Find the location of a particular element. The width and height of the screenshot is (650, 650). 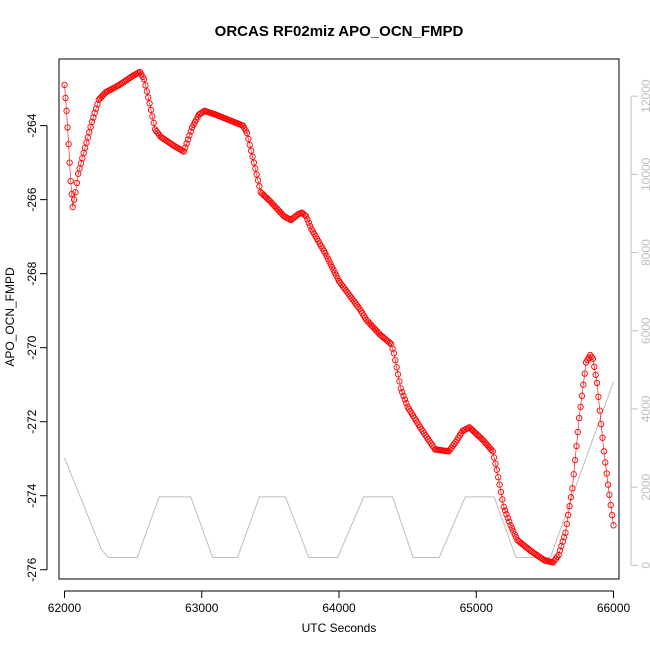

y2-tick-label: 0 is located at coordinates (644, 565).